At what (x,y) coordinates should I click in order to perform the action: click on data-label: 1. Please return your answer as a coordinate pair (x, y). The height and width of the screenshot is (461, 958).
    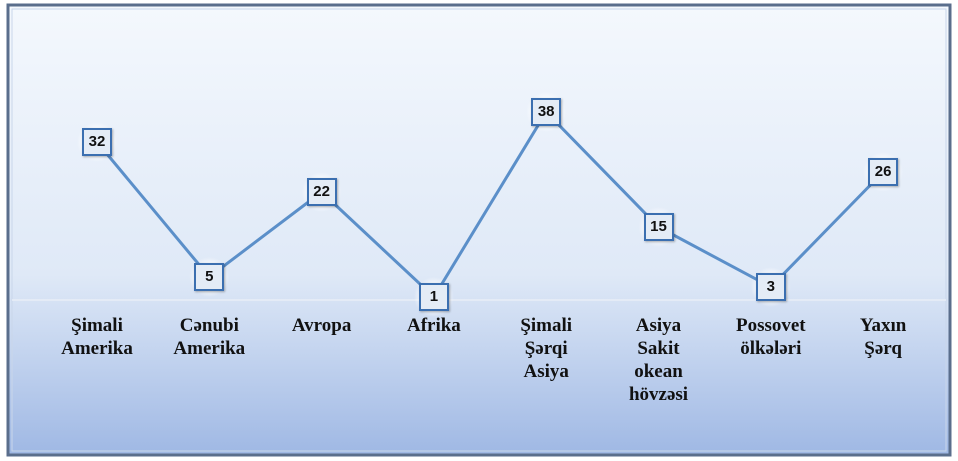
    Looking at the image, I should click on (433, 297).